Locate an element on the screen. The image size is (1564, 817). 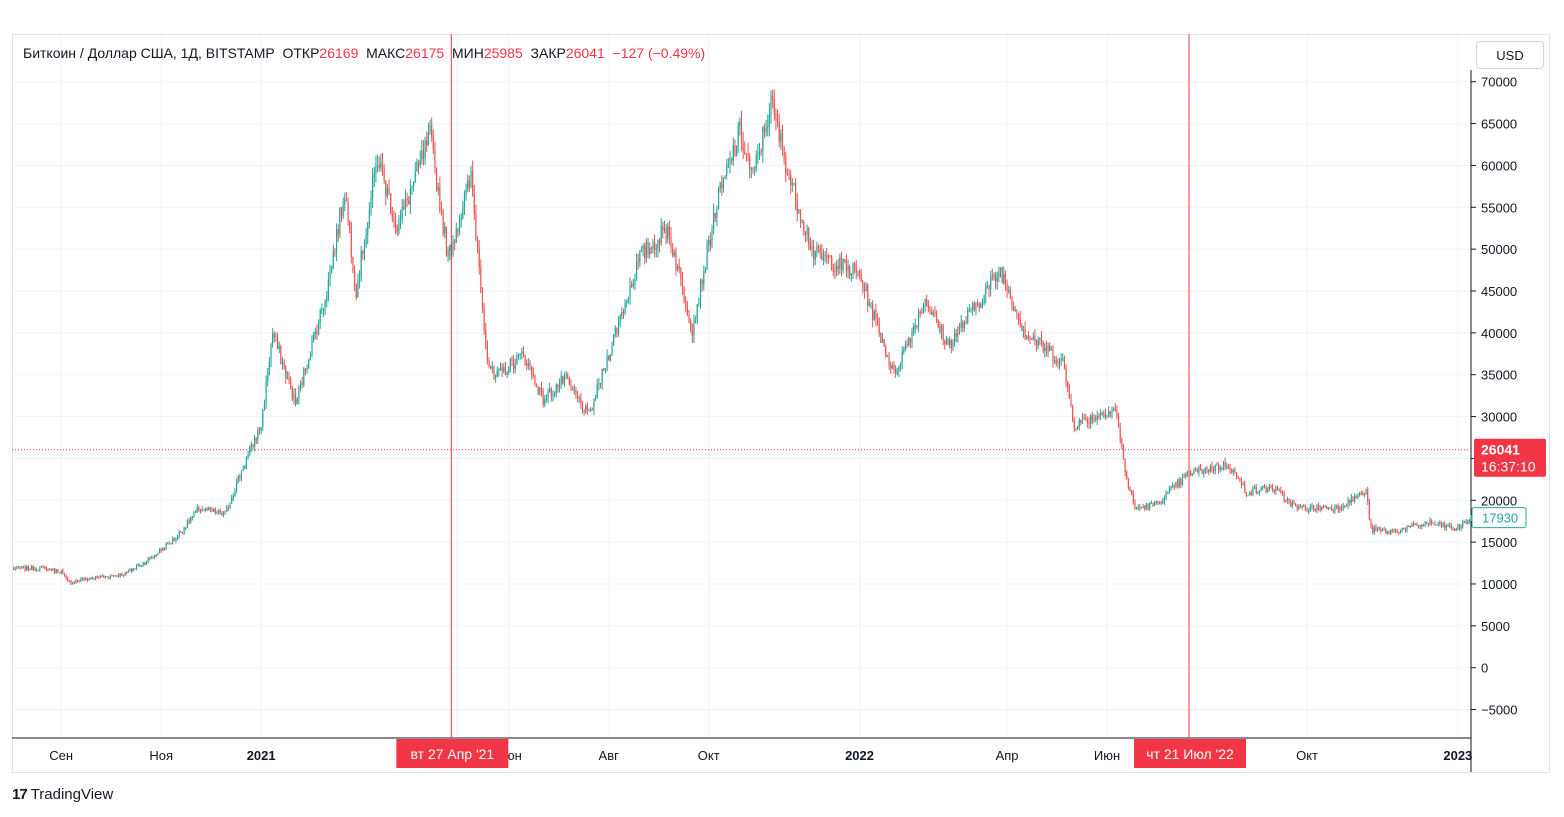
tradingview-brand: 17 TradingView is located at coordinates (62, 794).